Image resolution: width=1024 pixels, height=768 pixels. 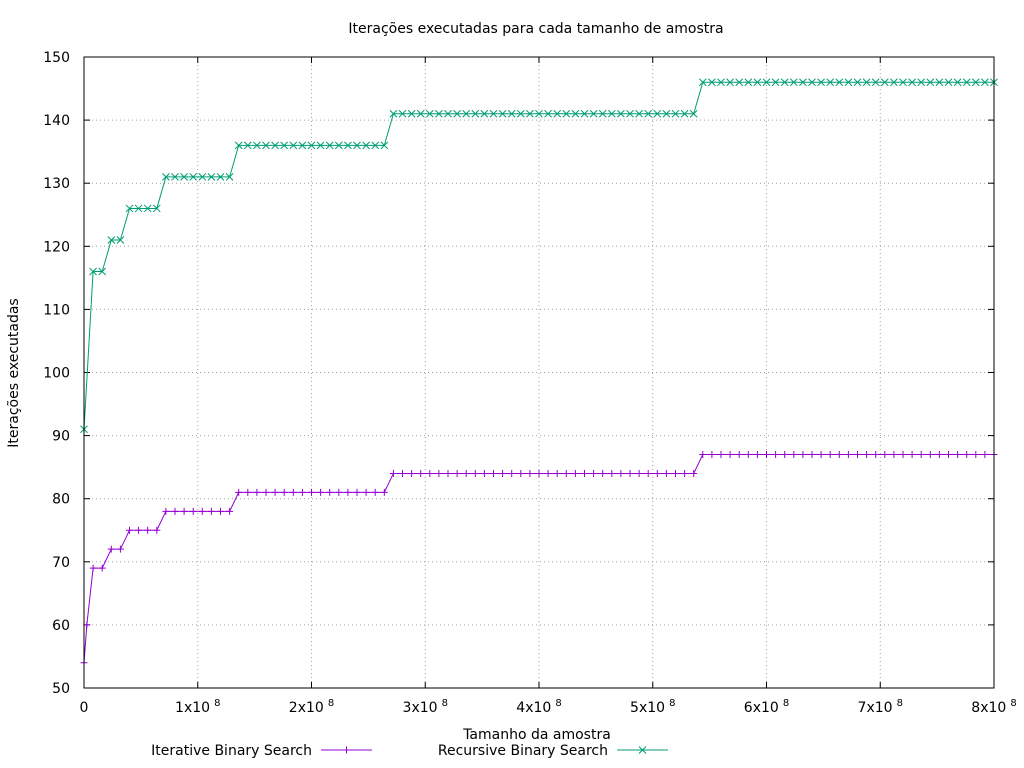 I want to click on x-tick-base: 3x10, so click(x=420, y=708).